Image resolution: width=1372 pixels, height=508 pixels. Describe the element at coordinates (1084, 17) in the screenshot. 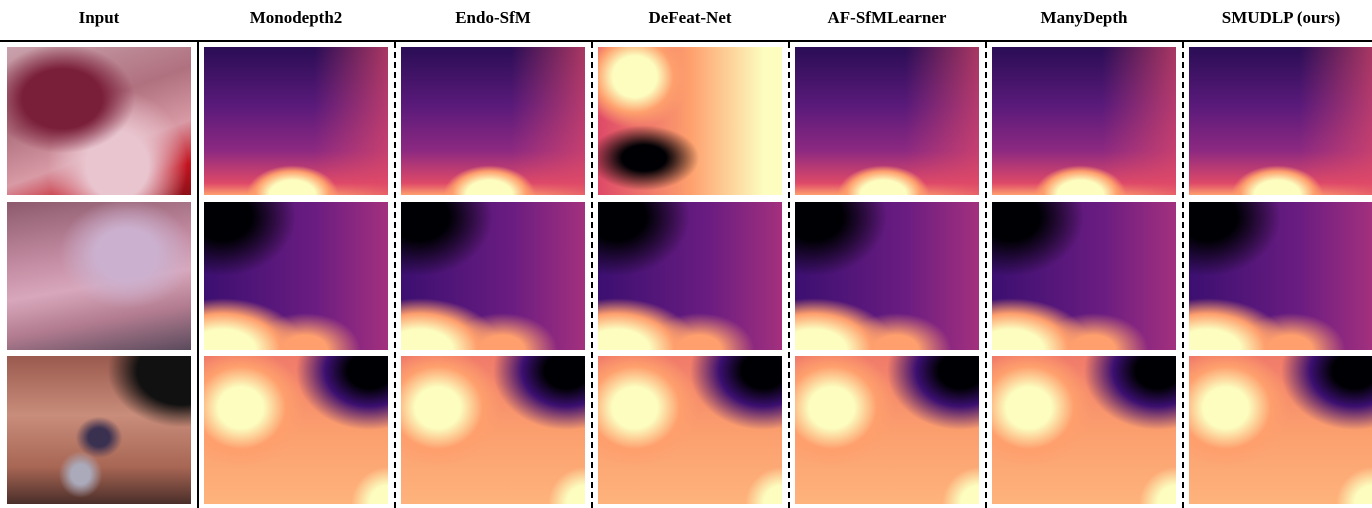

I see `column-header: ManyDepth` at that location.